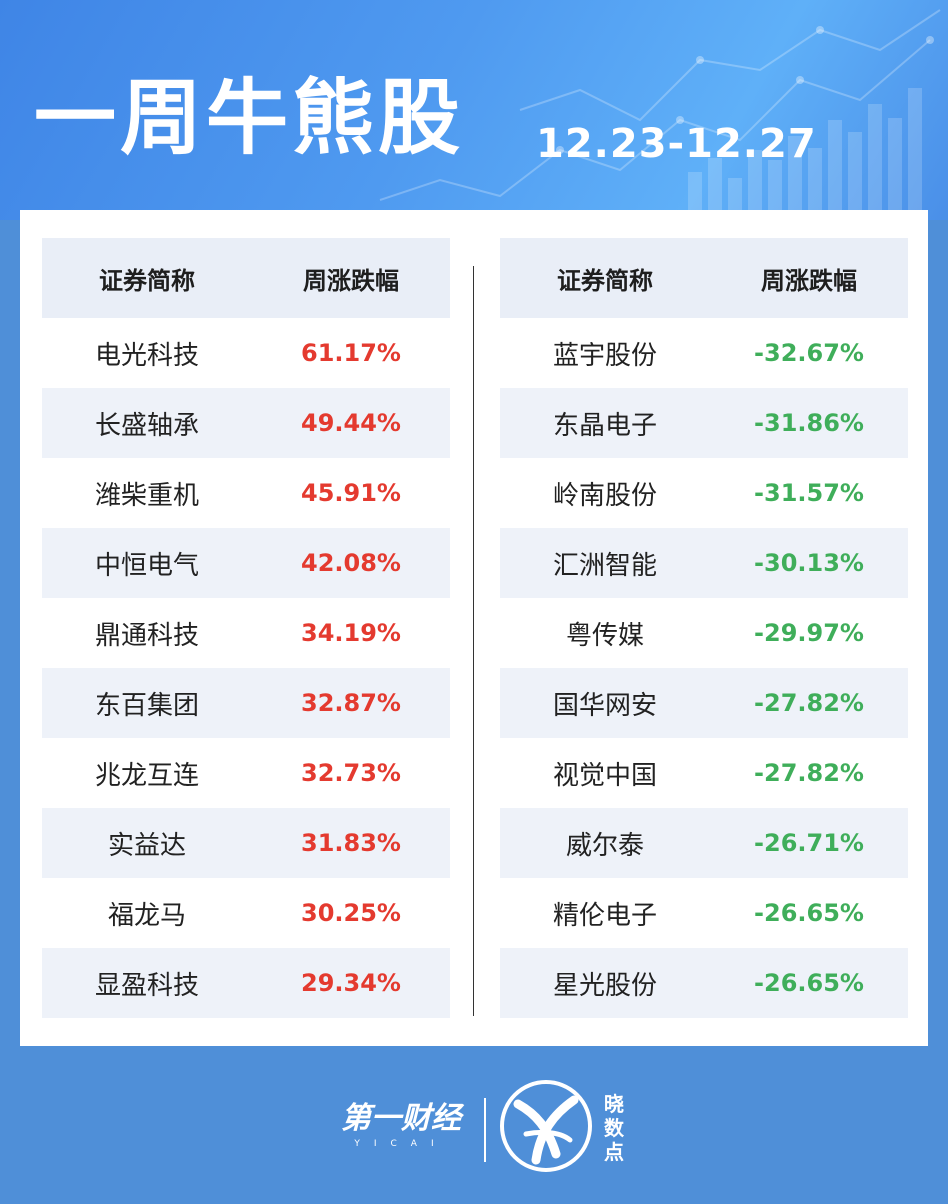 The width and height of the screenshot is (948, 1204). What do you see at coordinates (704, 703) in the screenshot?
I see `loser-row: 国华网安 -27.82%` at bounding box center [704, 703].